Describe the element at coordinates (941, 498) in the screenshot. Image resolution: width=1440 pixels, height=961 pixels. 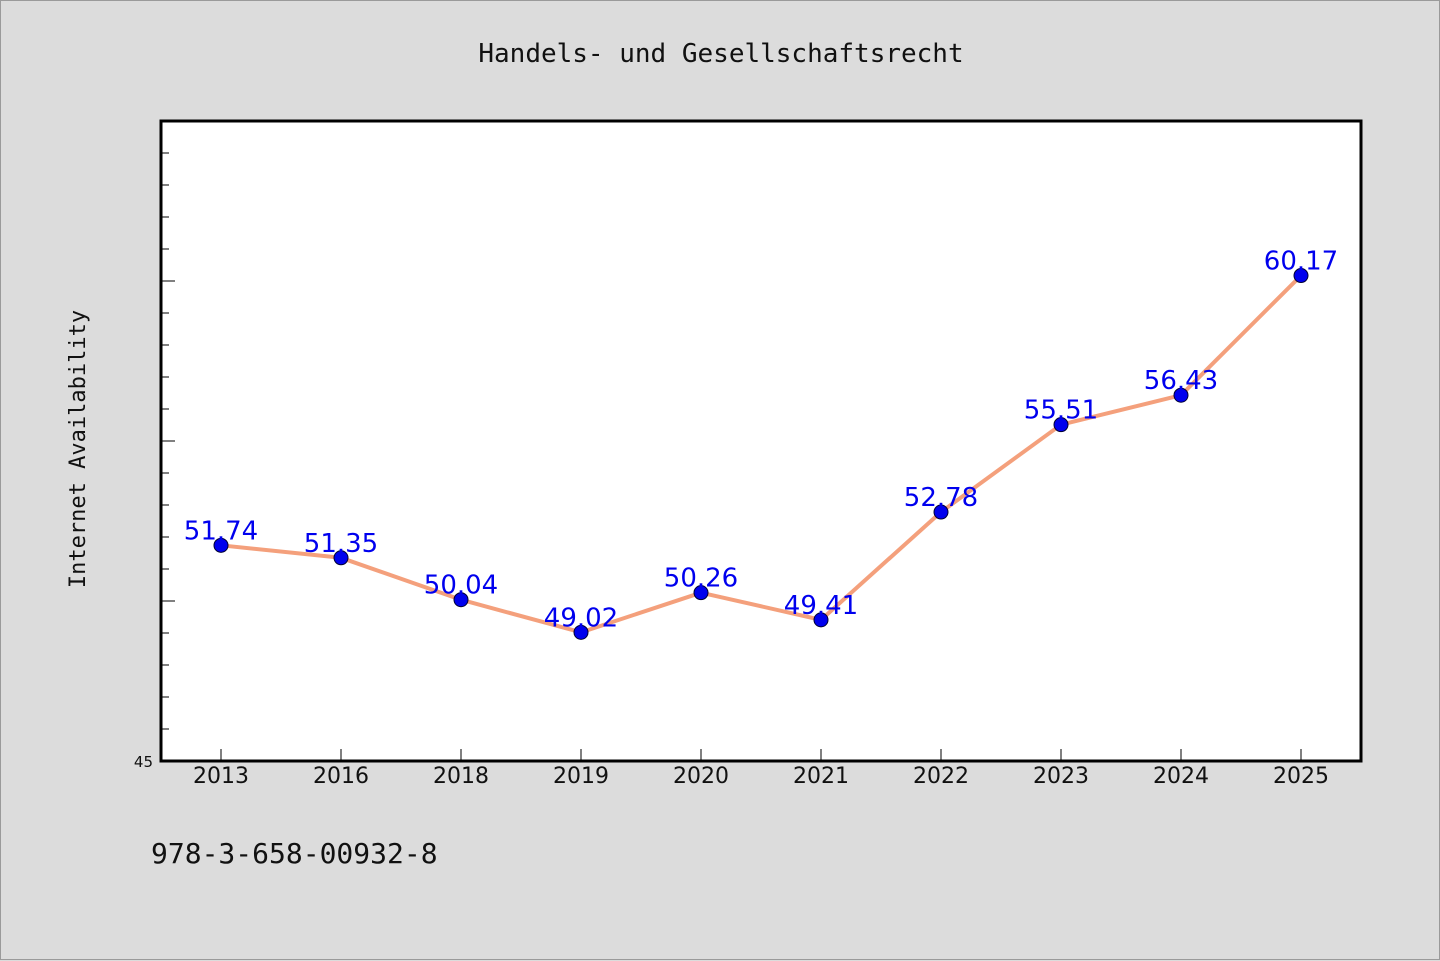
I see `data-label: 52.78` at that location.